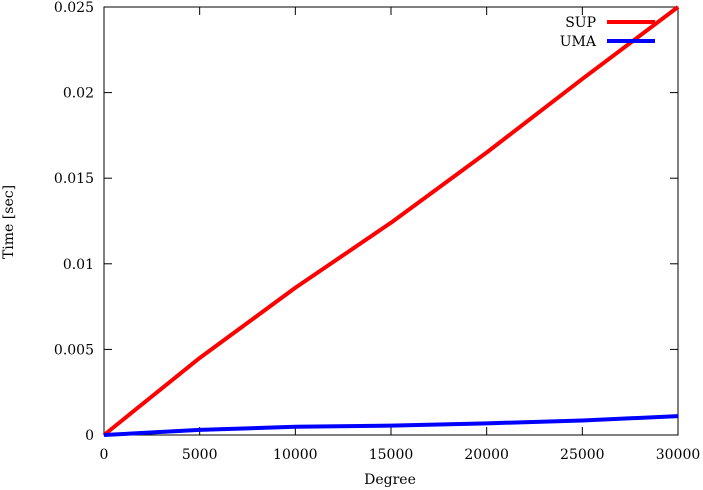  I want to click on x-tick-label: 15000, so click(391, 455).